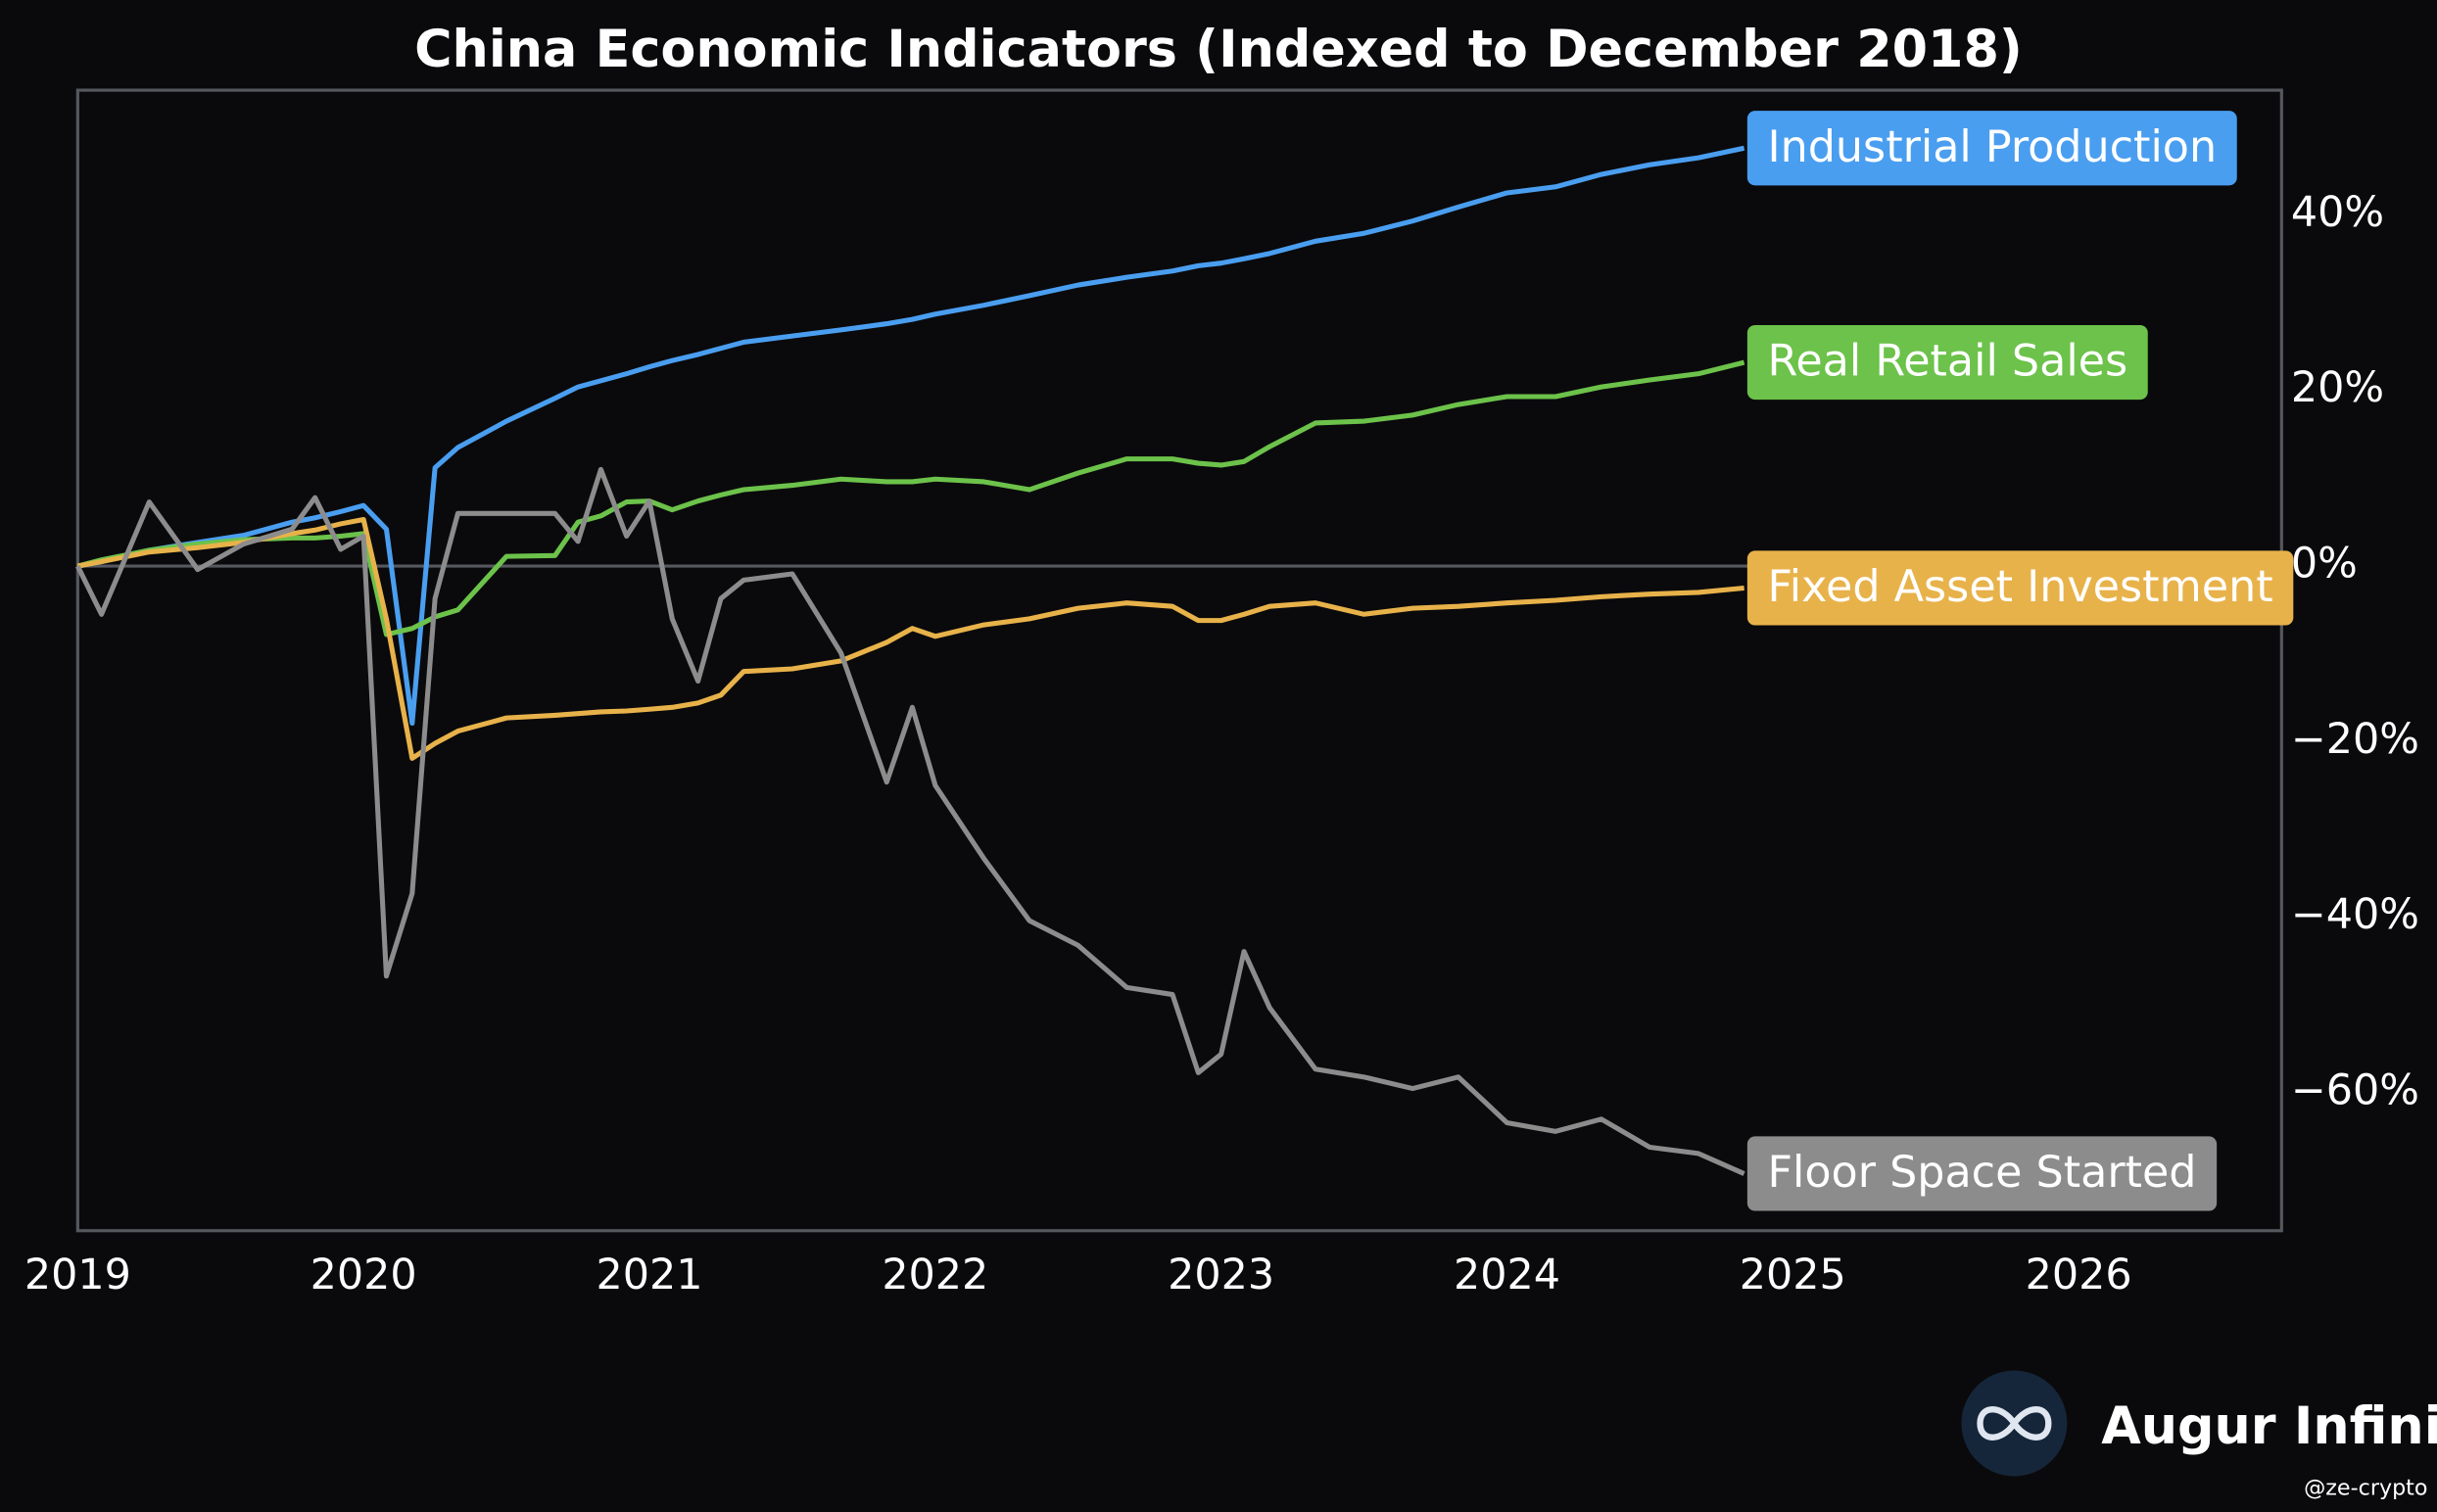 Image resolution: width=2437 pixels, height=1512 pixels. What do you see at coordinates (364, 1275) in the screenshot?
I see `x-tick-label: 2020` at bounding box center [364, 1275].